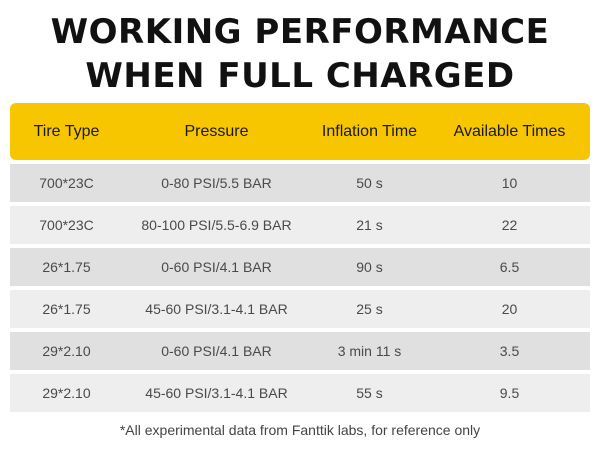 This screenshot has width=600, height=450. Describe the element at coordinates (509, 351) in the screenshot. I see `cell-available-times: 3.5` at that location.